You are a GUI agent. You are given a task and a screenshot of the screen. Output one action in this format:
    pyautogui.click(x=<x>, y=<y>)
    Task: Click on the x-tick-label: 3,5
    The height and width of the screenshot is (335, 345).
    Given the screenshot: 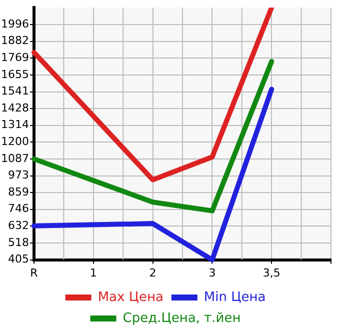 What is the action you would take?
    pyautogui.click(x=271, y=273)
    